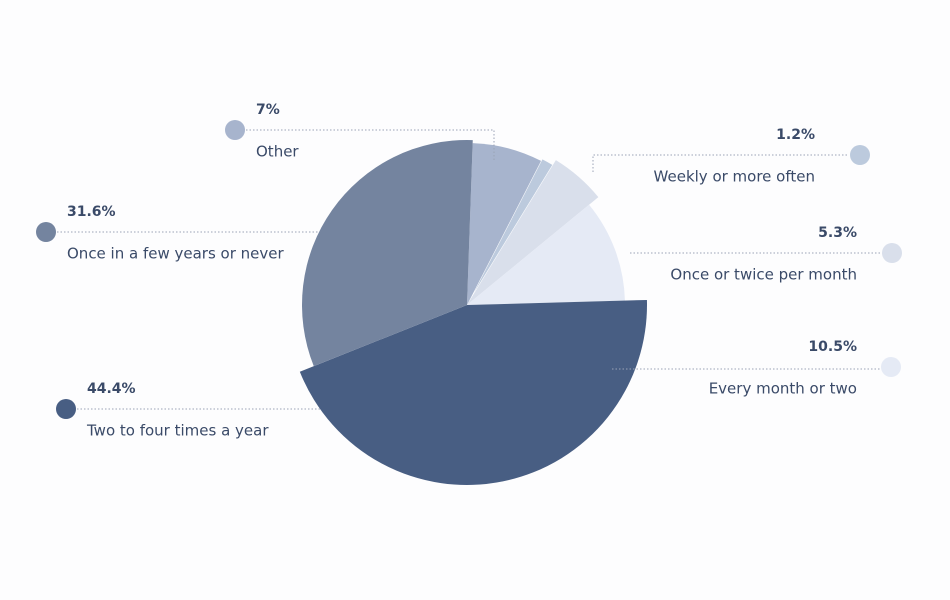 The height and width of the screenshot is (600, 950). What do you see at coordinates (277, 152) in the screenshot?
I see `category-label: Other` at bounding box center [277, 152].